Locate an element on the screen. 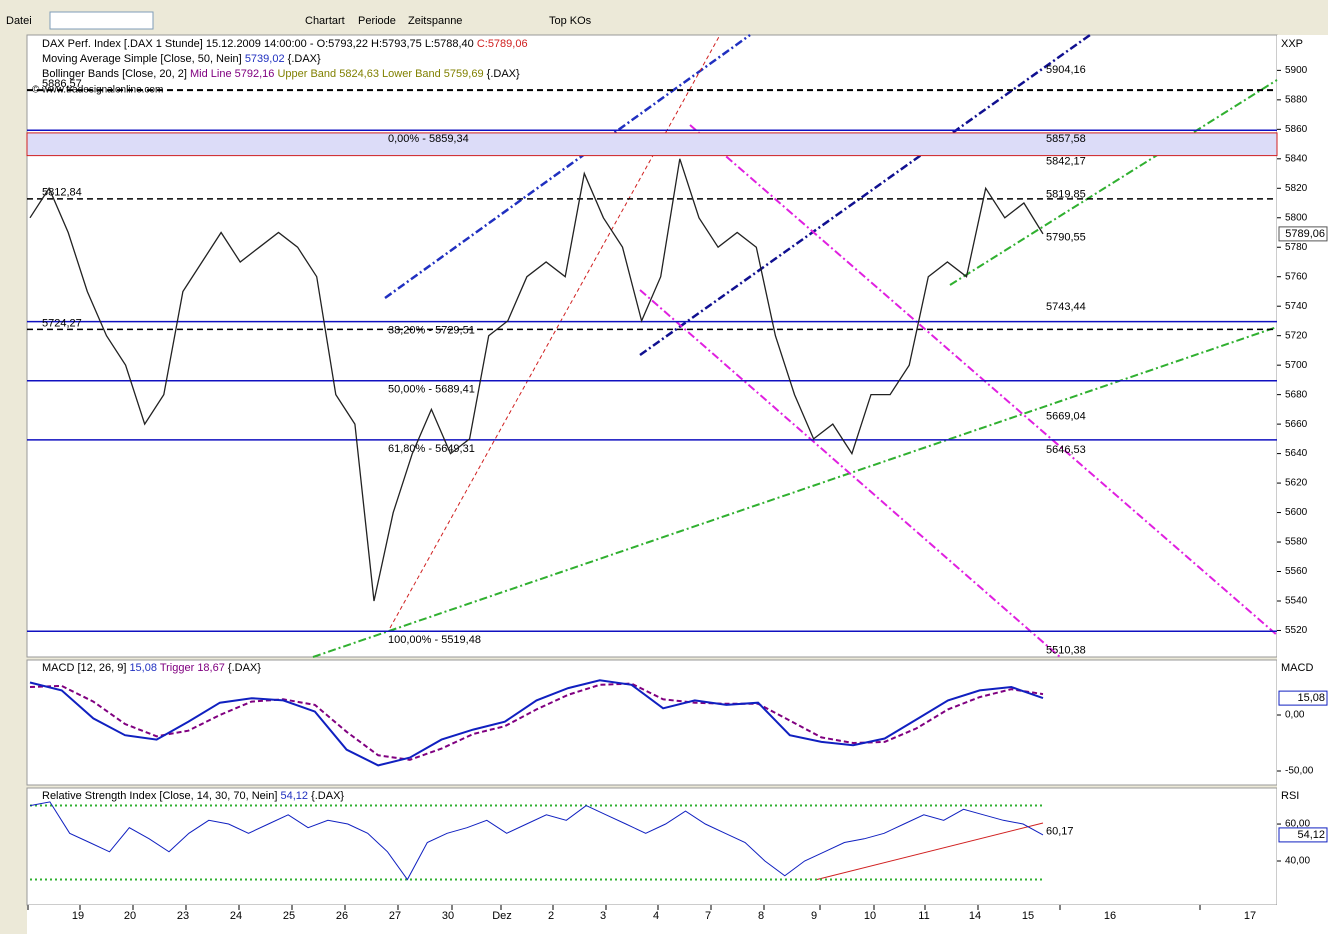 The height and width of the screenshot is (934, 1328). bb-lower: Lower Band 5759,69 is located at coordinates (433, 74).